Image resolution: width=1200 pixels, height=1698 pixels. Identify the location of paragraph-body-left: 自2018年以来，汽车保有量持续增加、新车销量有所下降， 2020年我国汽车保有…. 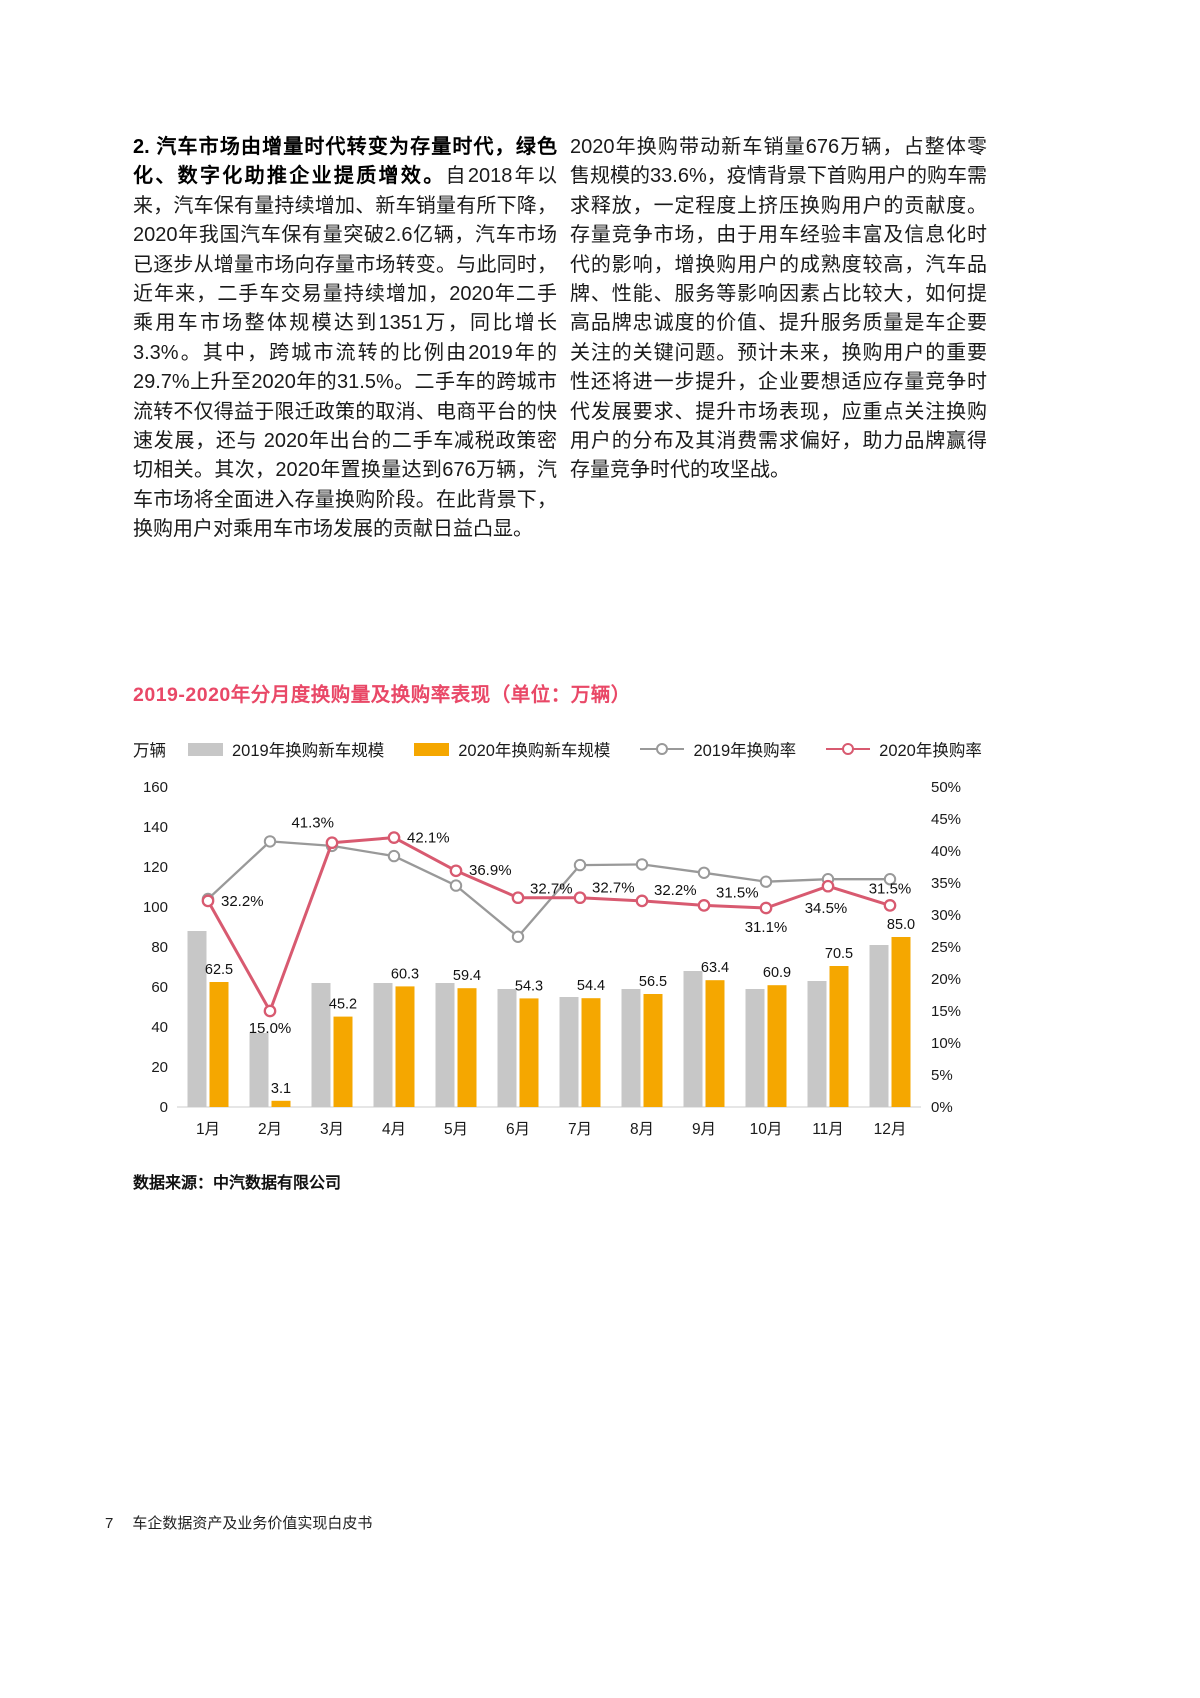
(345, 353).